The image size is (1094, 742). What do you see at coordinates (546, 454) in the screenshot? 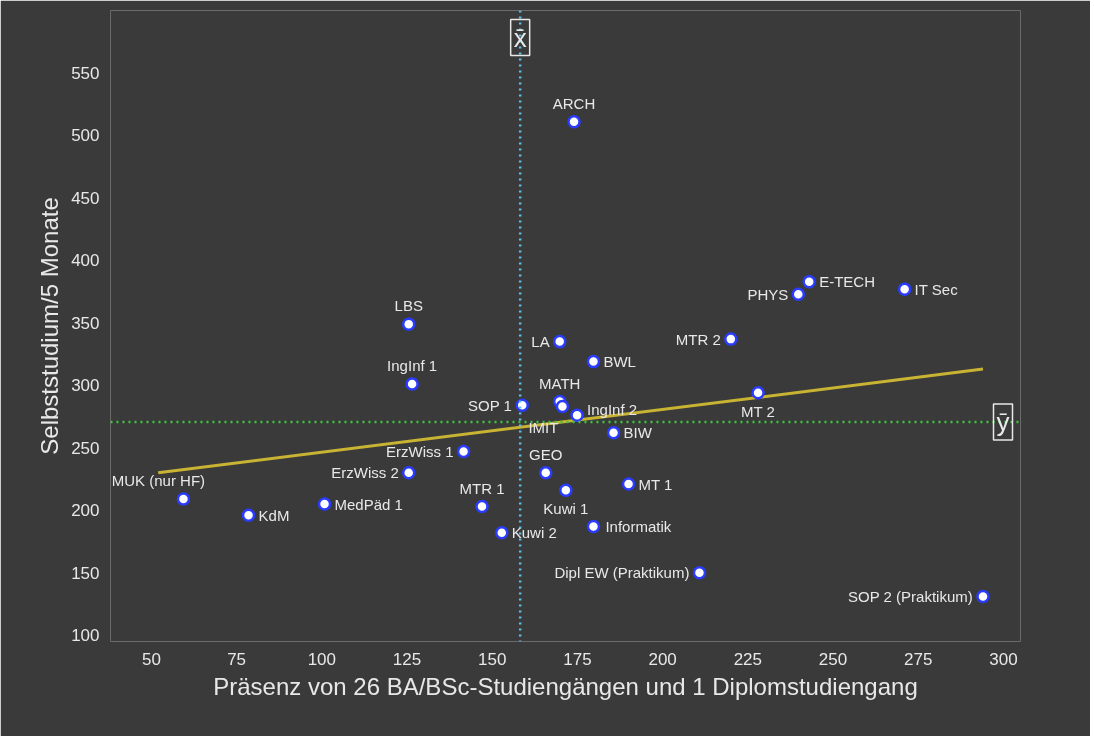
I see `annotation: GEO` at bounding box center [546, 454].